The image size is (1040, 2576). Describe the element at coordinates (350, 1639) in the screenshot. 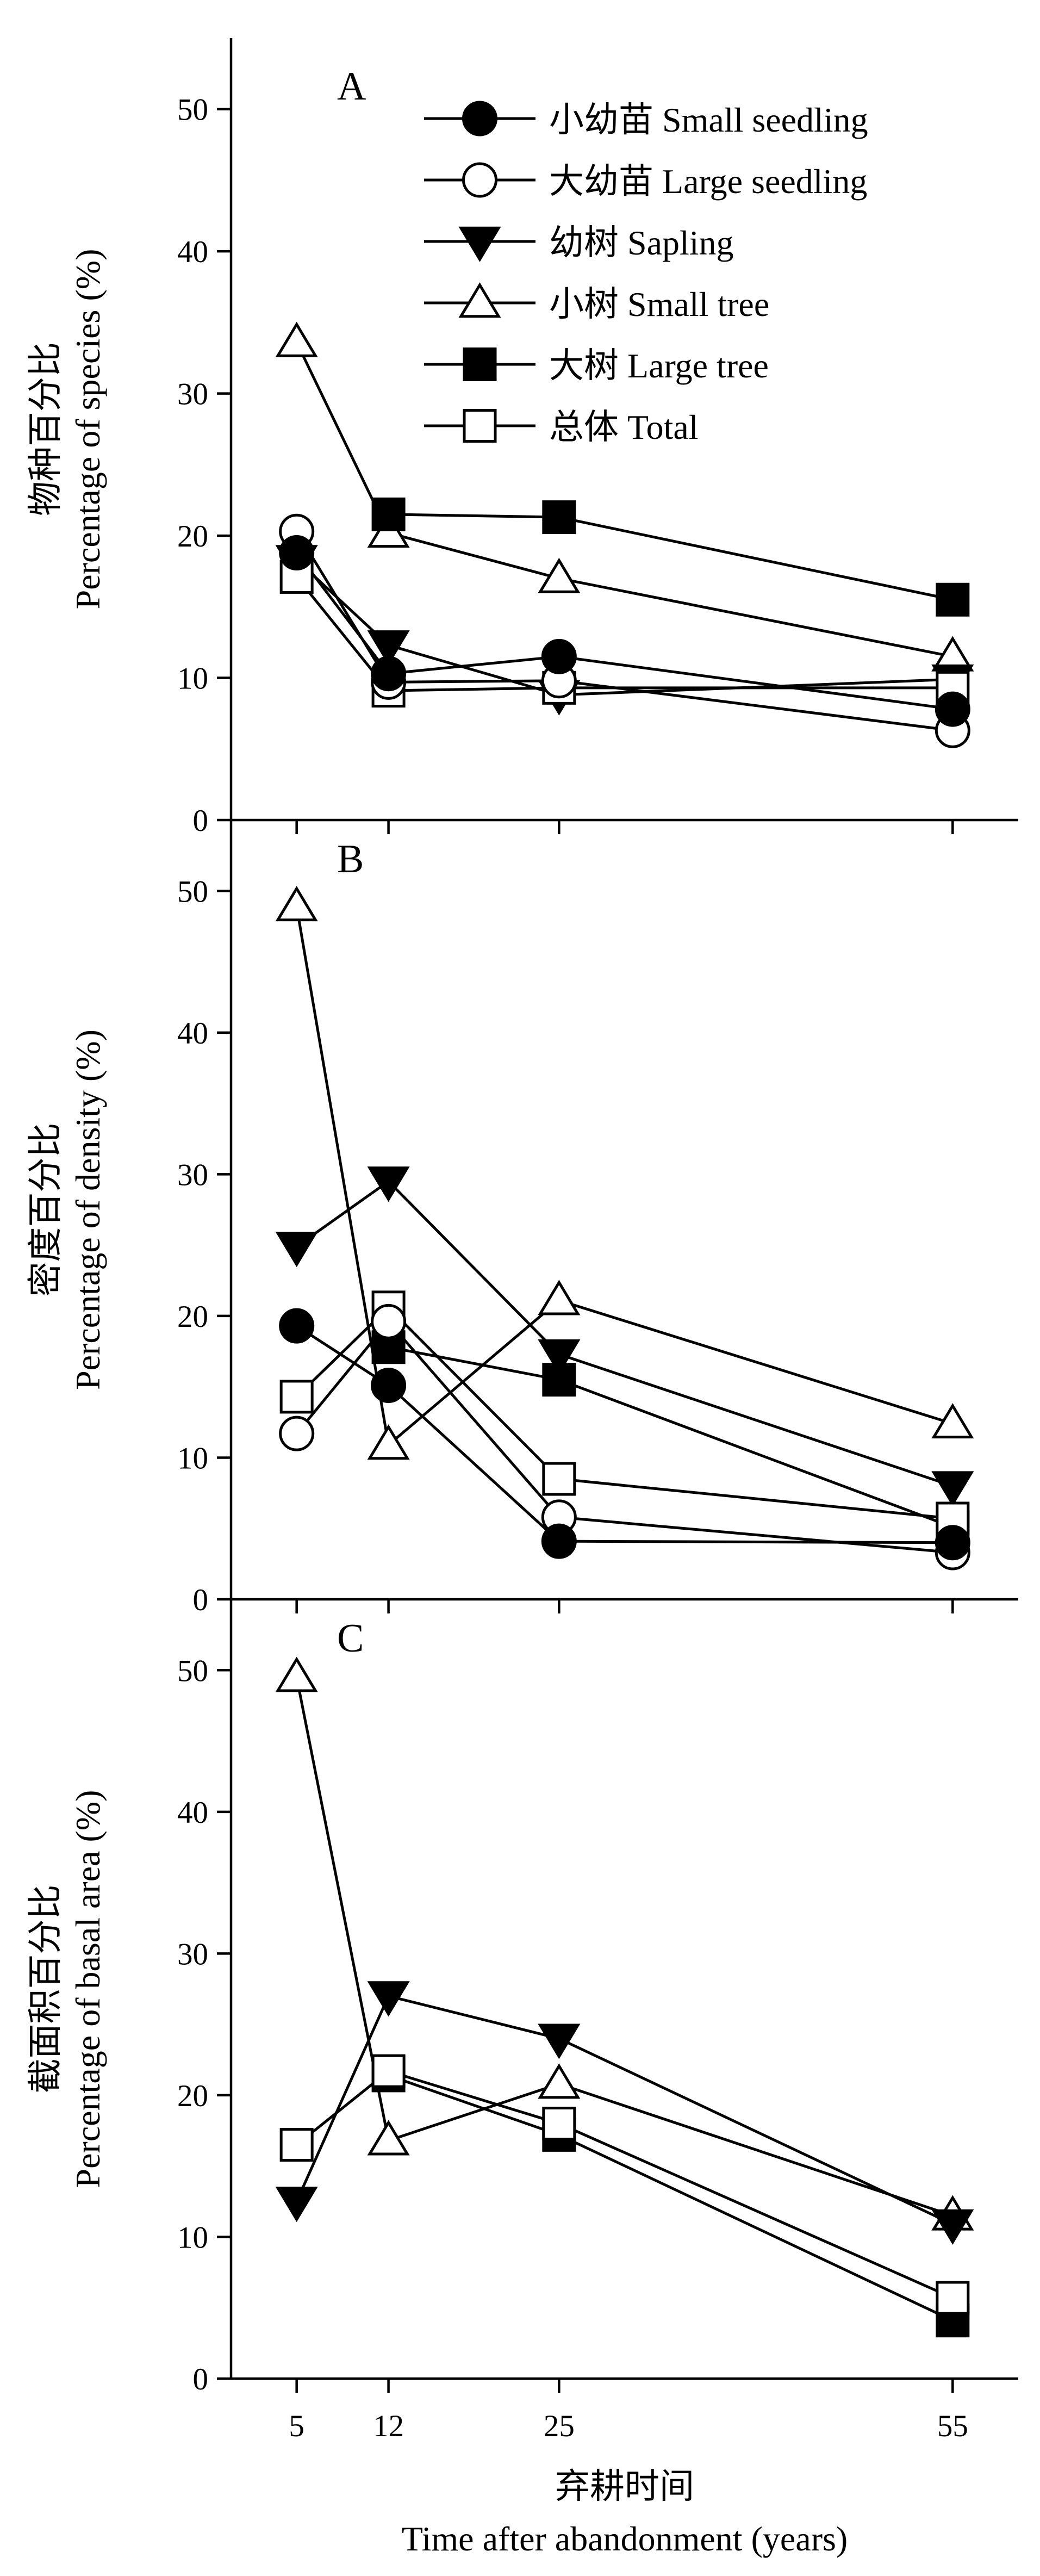

I see `panel-label: C` at that location.